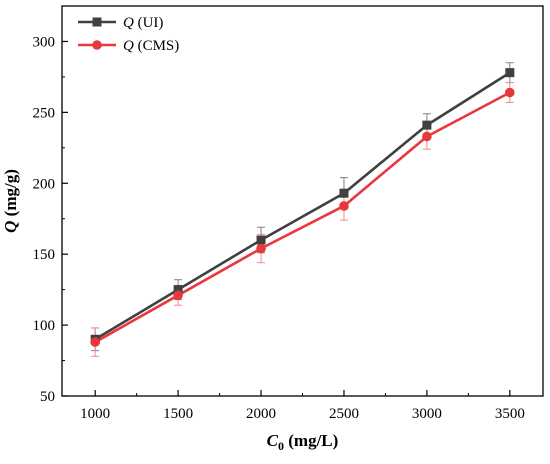  I want to click on y-tick-label: 250, so click(44, 113).